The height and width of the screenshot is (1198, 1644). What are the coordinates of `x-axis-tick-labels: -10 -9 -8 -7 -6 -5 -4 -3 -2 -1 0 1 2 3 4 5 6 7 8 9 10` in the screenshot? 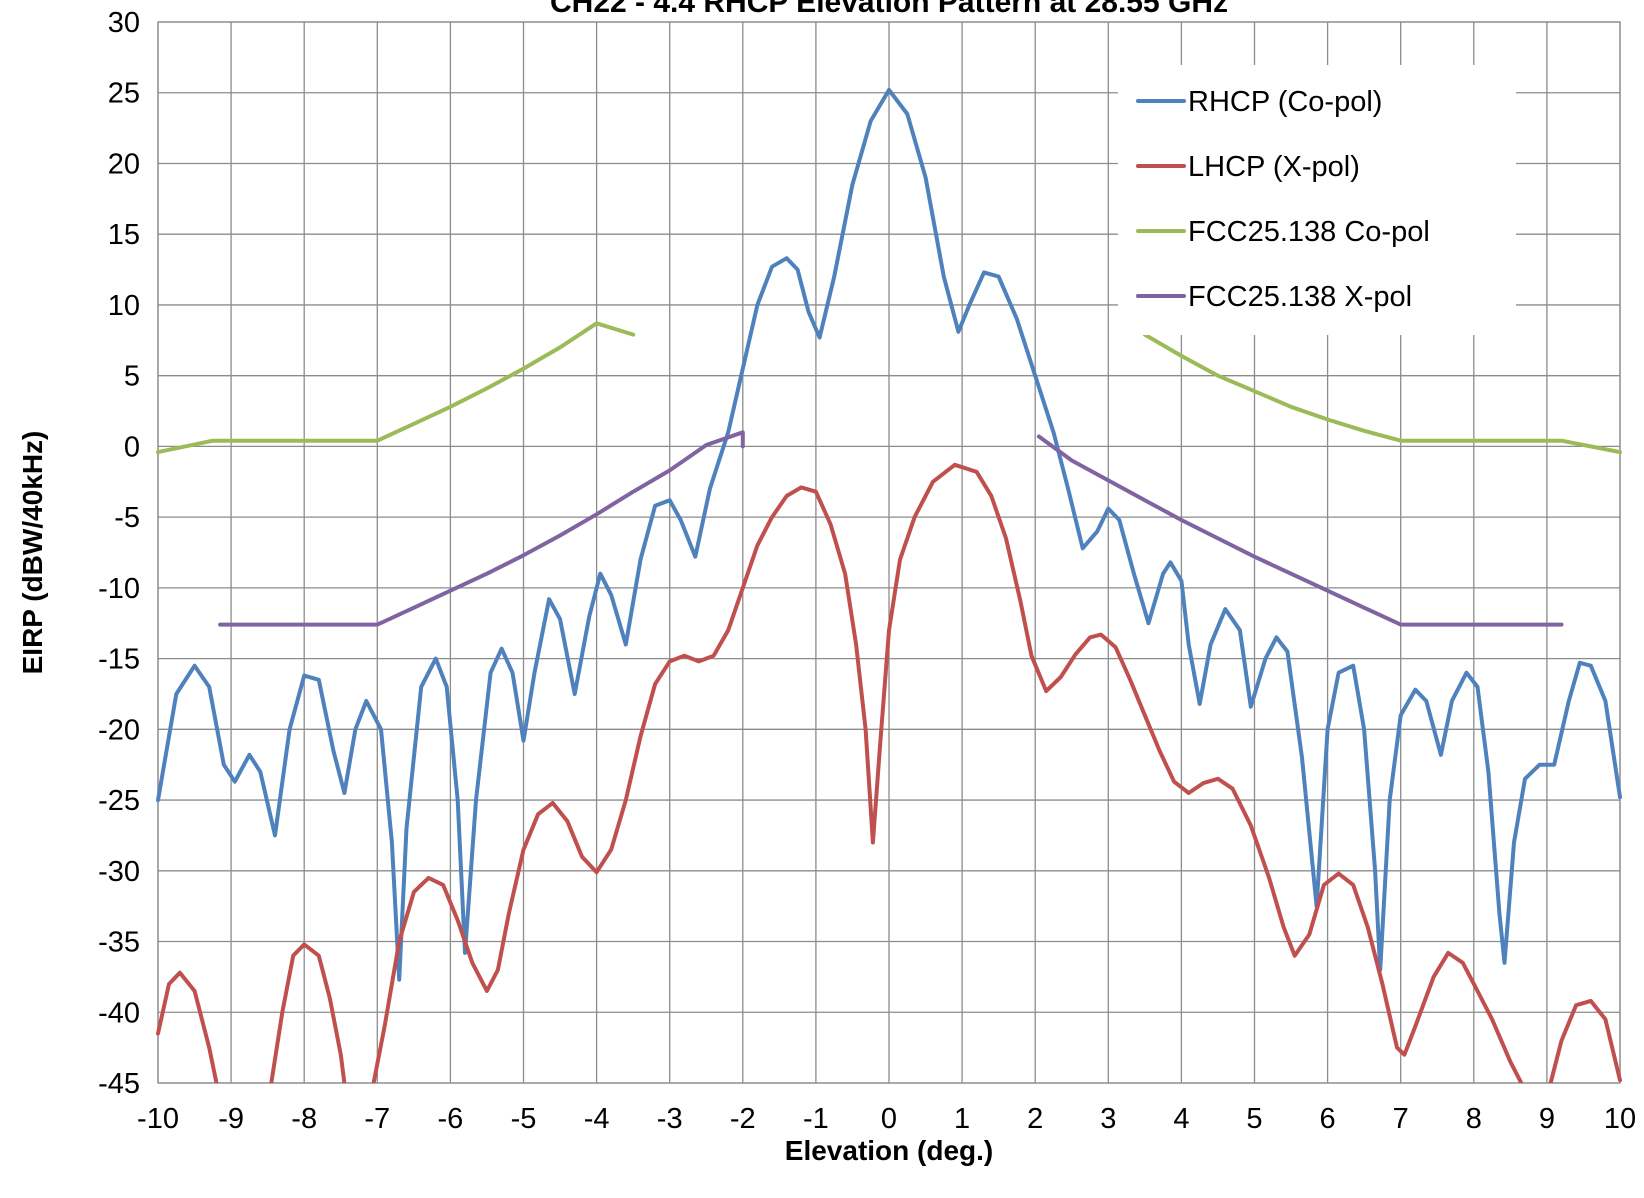 It's located at (886, 1119).